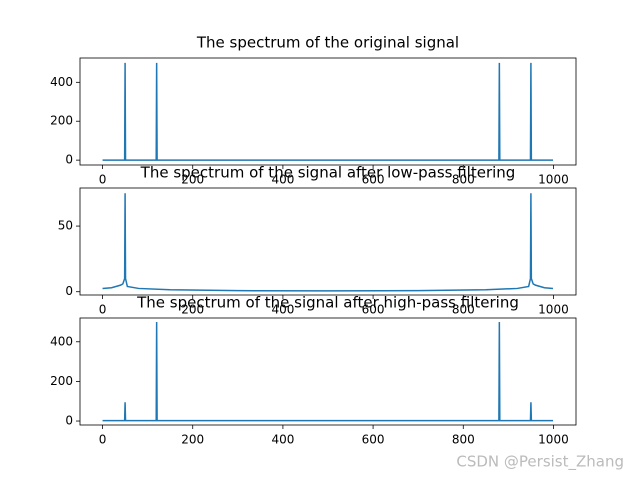 Image resolution: width=640 pixels, height=480 pixels. Describe the element at coordinates (65, 226) in the screenshot. I see `y-tick-label: 50` at that location.